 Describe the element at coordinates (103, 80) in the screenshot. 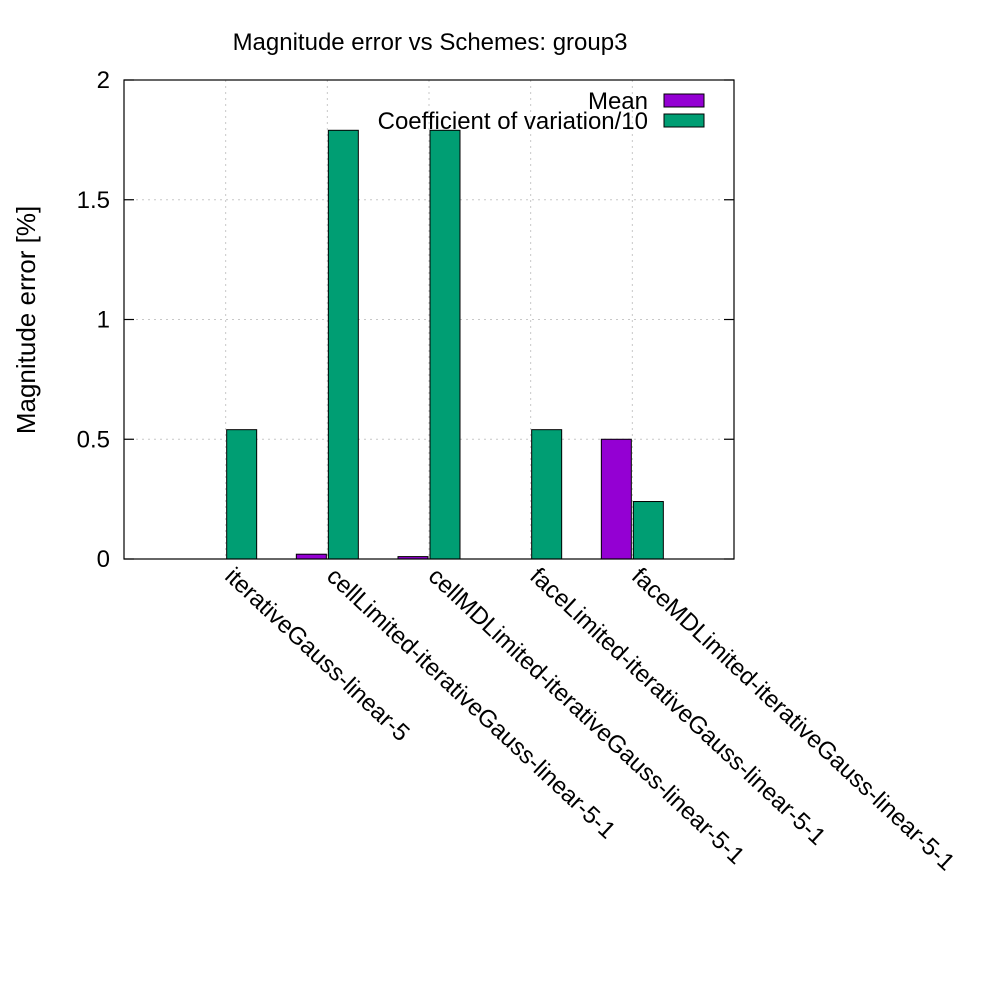

I see `y-tick-label: 2` at that location.